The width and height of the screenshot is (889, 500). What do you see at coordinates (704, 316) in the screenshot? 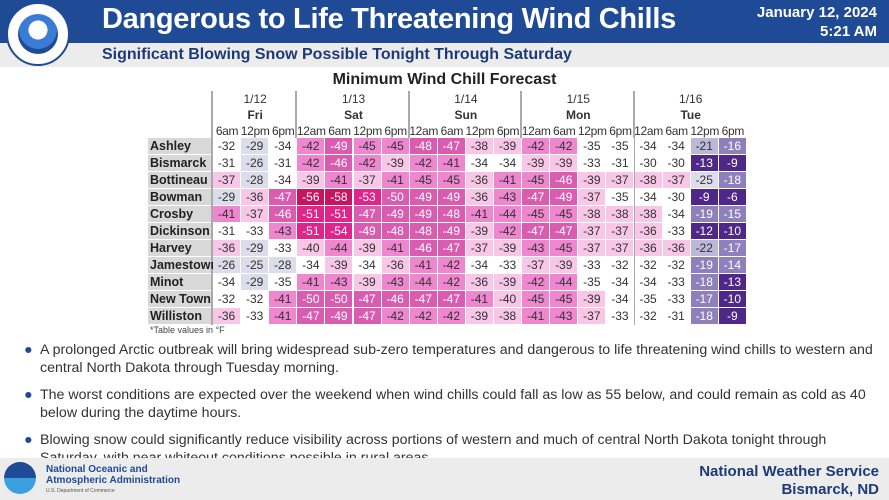
I see `wind-chill-cell: -18` at bounding box center [704, 316].